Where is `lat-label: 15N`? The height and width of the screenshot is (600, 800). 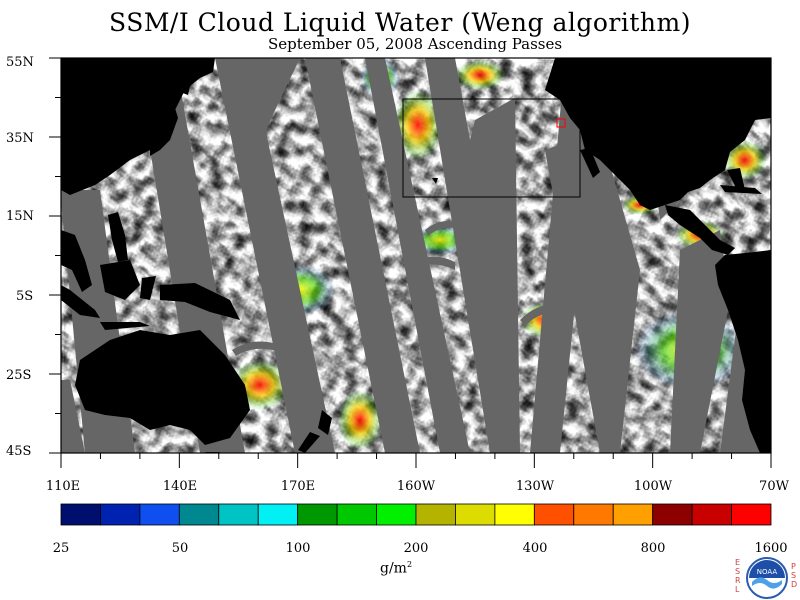 lat-label: 15N is located at coordinates (20, 216).